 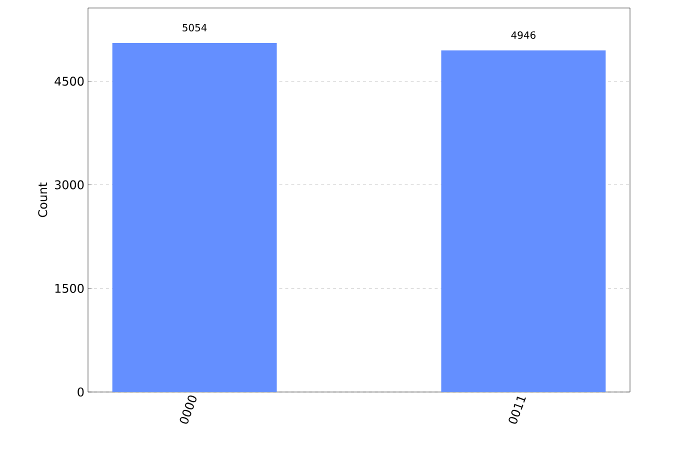 I want to click on x-tick-label: 0000, so click(x=188, y=410).